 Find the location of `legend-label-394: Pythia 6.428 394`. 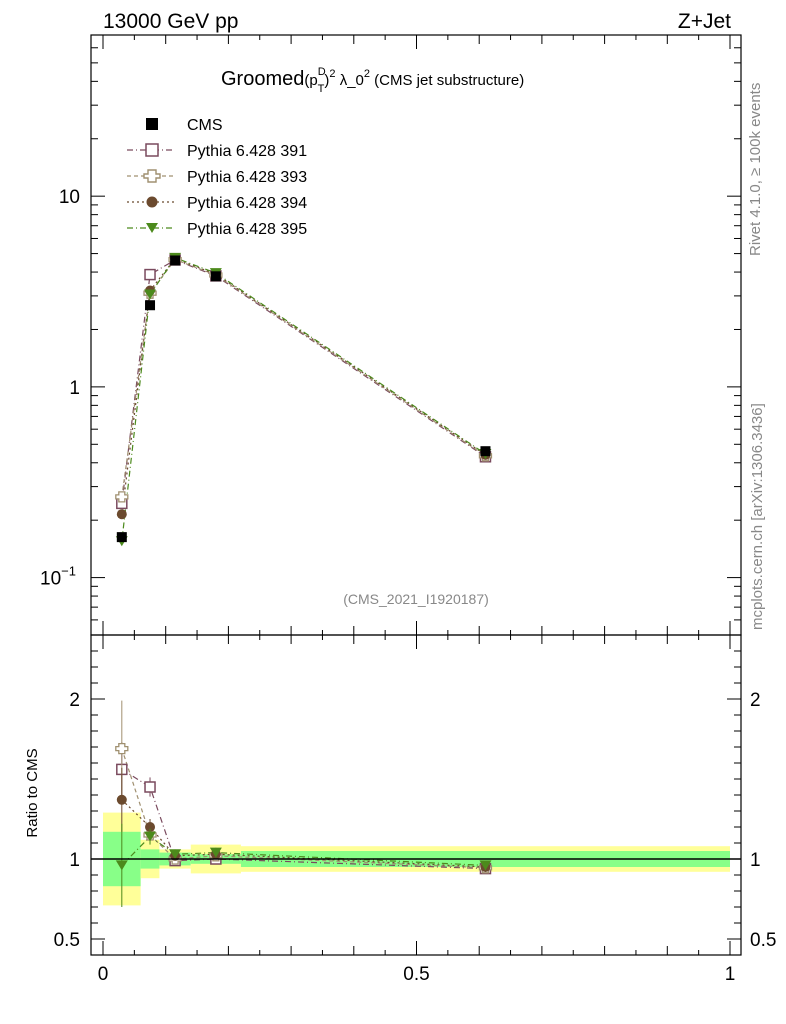

legend-label-394: Pythia 6.428 394 is located at coordinates (247, 203).